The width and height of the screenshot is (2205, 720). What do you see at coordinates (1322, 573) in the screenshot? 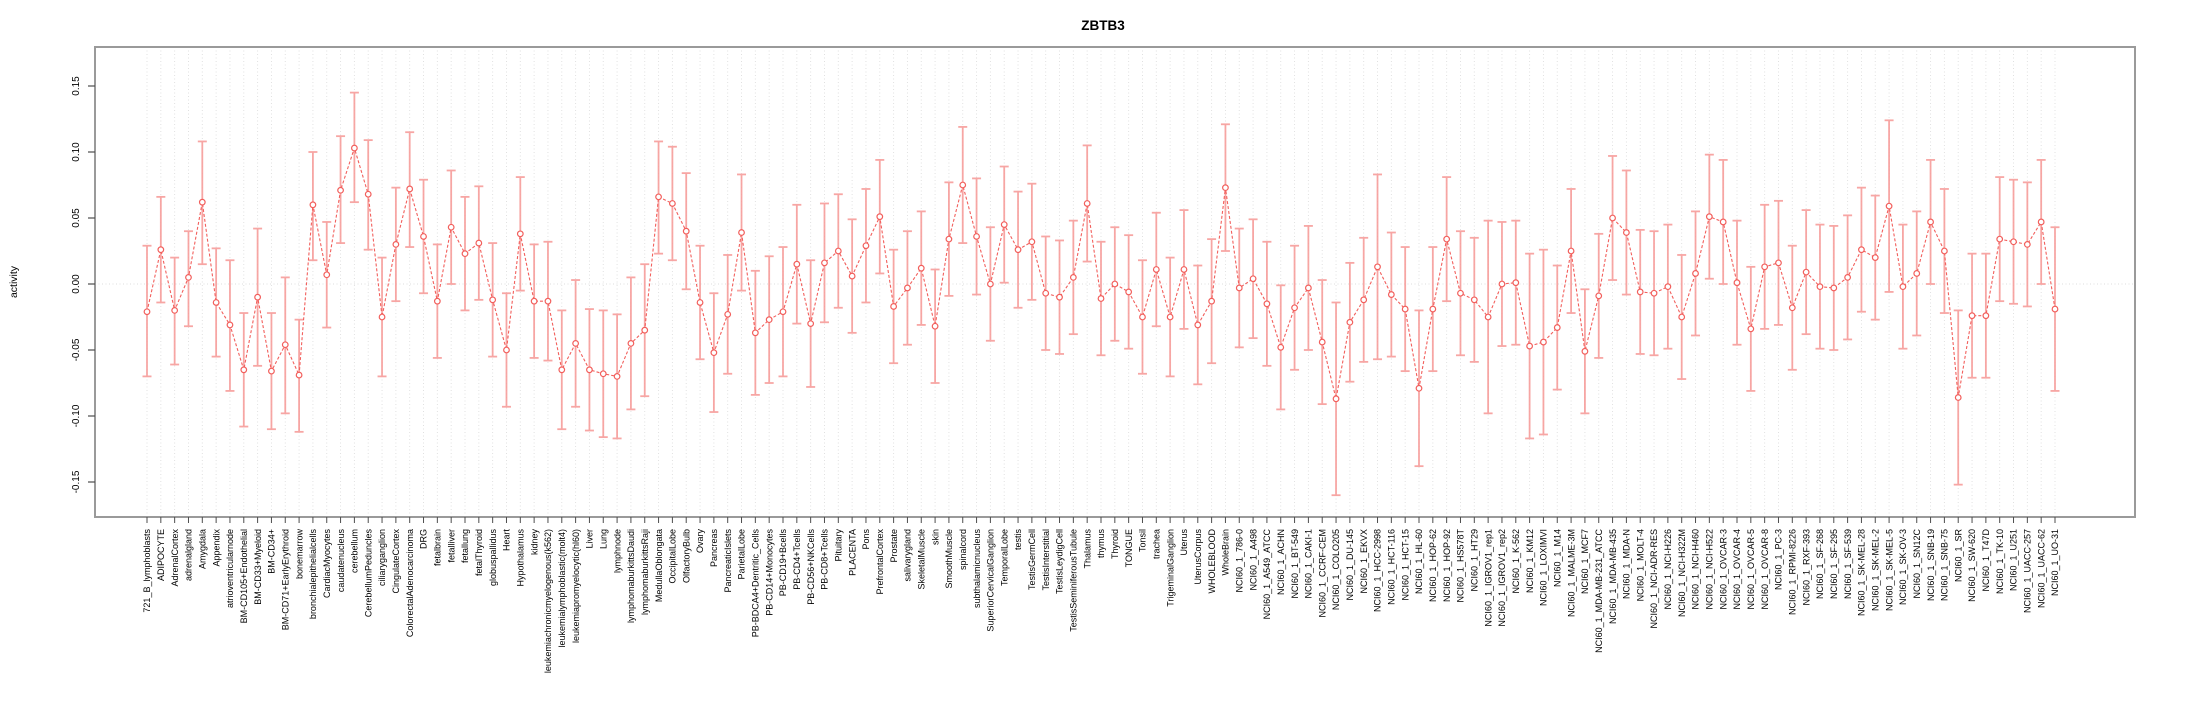
I see `x-category-label: NCI60_1_CCRF-CEM` at bounding box center [1322, 573].